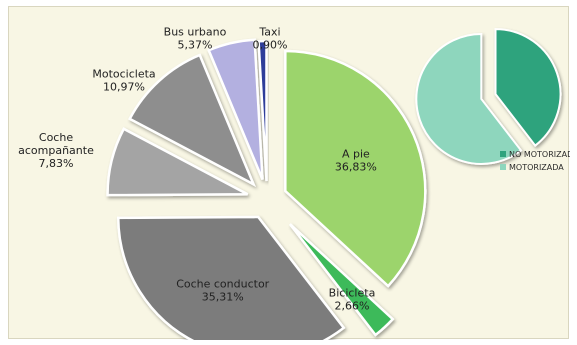 The height and width of the screenshot is (345, 577). What do you see at coordinates (270, 45) in the screenshot?
I see `slice-value-taxi: 0,90%` at bounding box center [270, 45].